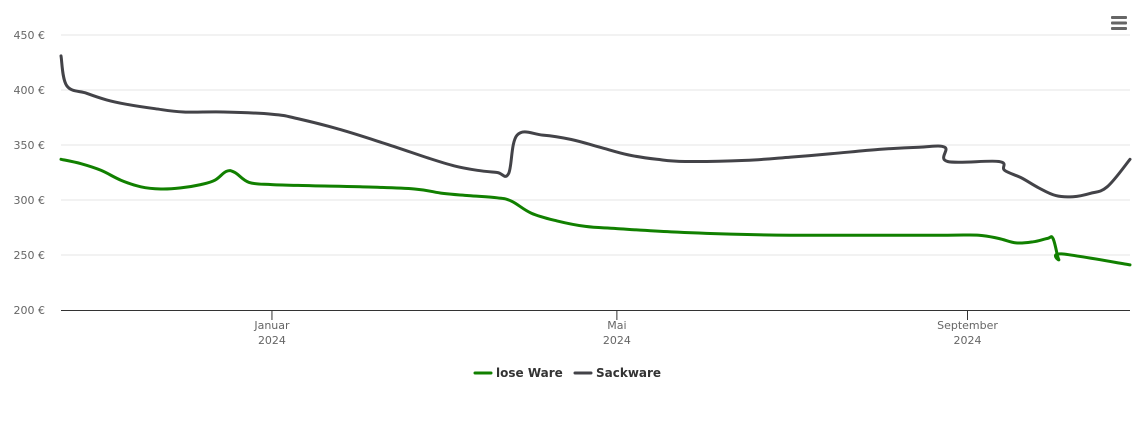 The image size is (1140, 434). What do you see at coordinates (567, 373) in the screenshot?
I see `legend: lose Ware Sackware` at bounding box center [567, 373].